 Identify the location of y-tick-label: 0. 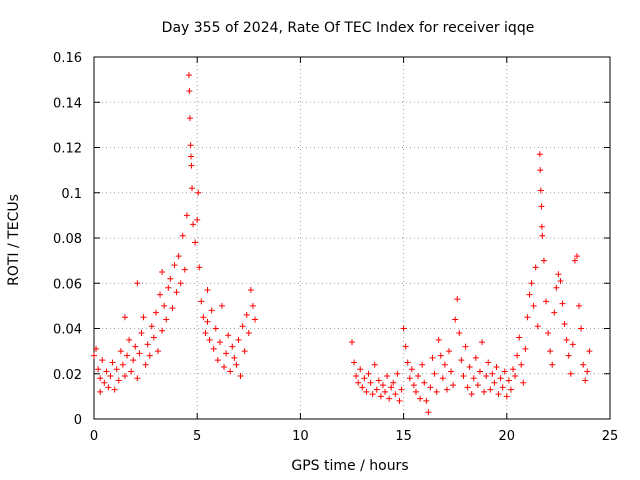
(78, 420).